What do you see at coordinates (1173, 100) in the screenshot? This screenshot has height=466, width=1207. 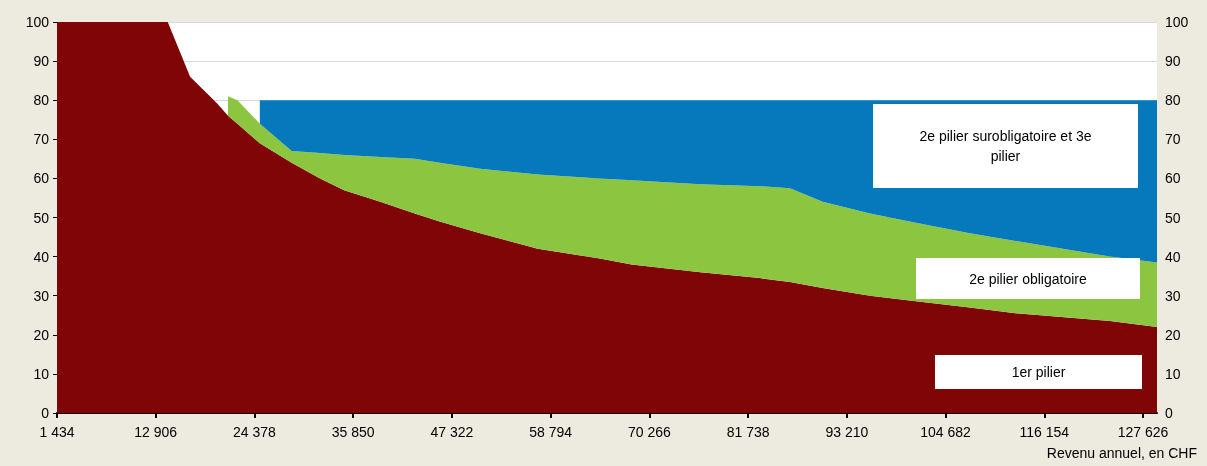 I see `y2-tick-label: 80` at bounding box center [1173, 100].